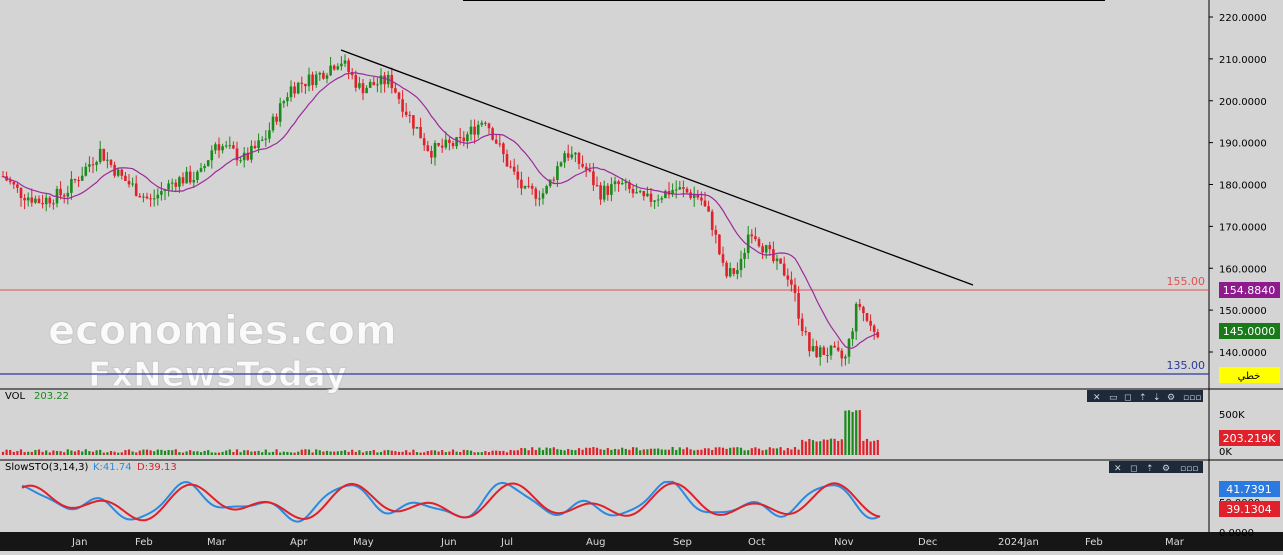 This screenshot has width=1283, height=555. I want to click on sto-tick-label: 0.0000, so click(1236, 533).